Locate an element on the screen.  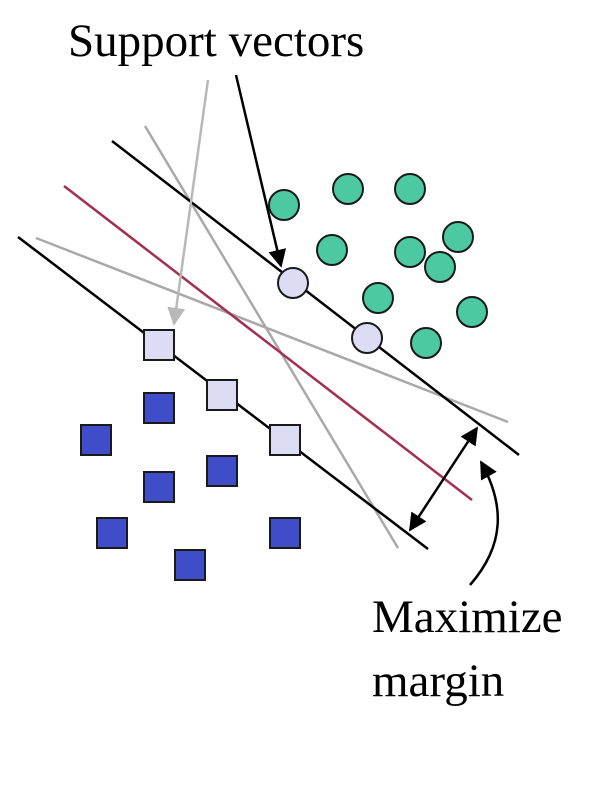
square-class-points is located at coordinates (190, 486).